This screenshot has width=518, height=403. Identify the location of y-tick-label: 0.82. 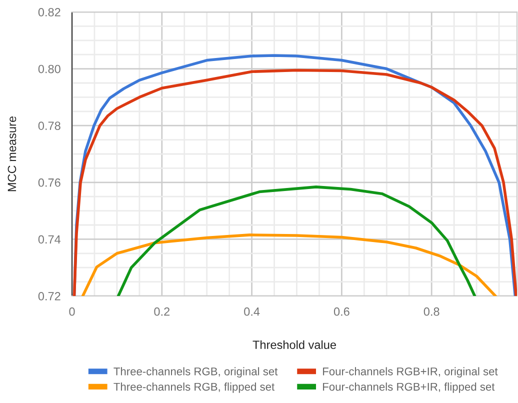
(49, 12).